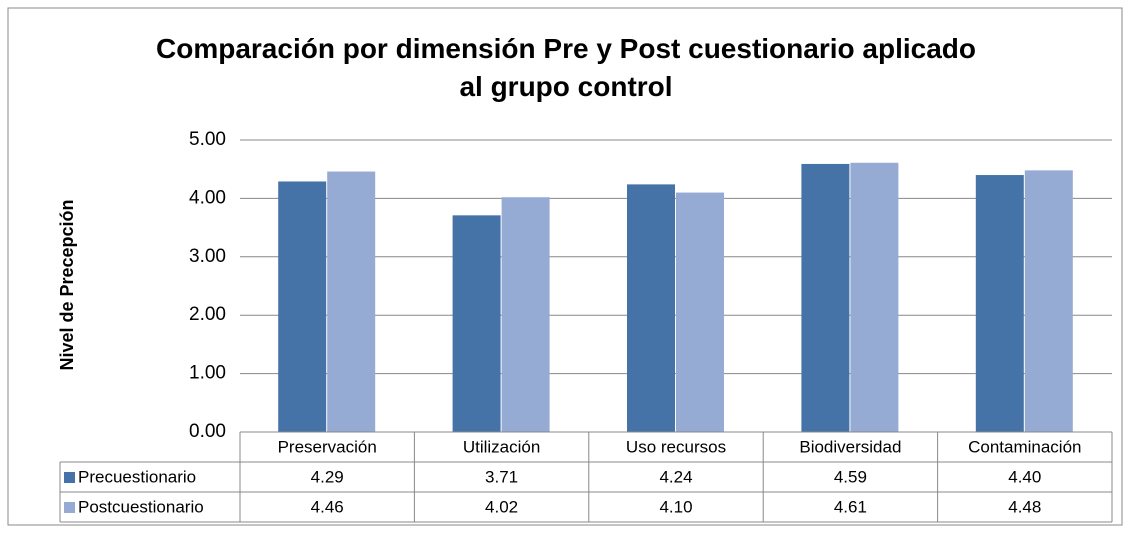  What do you see at coordinates (207, 139) in the screenshot?
I see `y-tick-label: 5.00` at bounding box center [207, 139].